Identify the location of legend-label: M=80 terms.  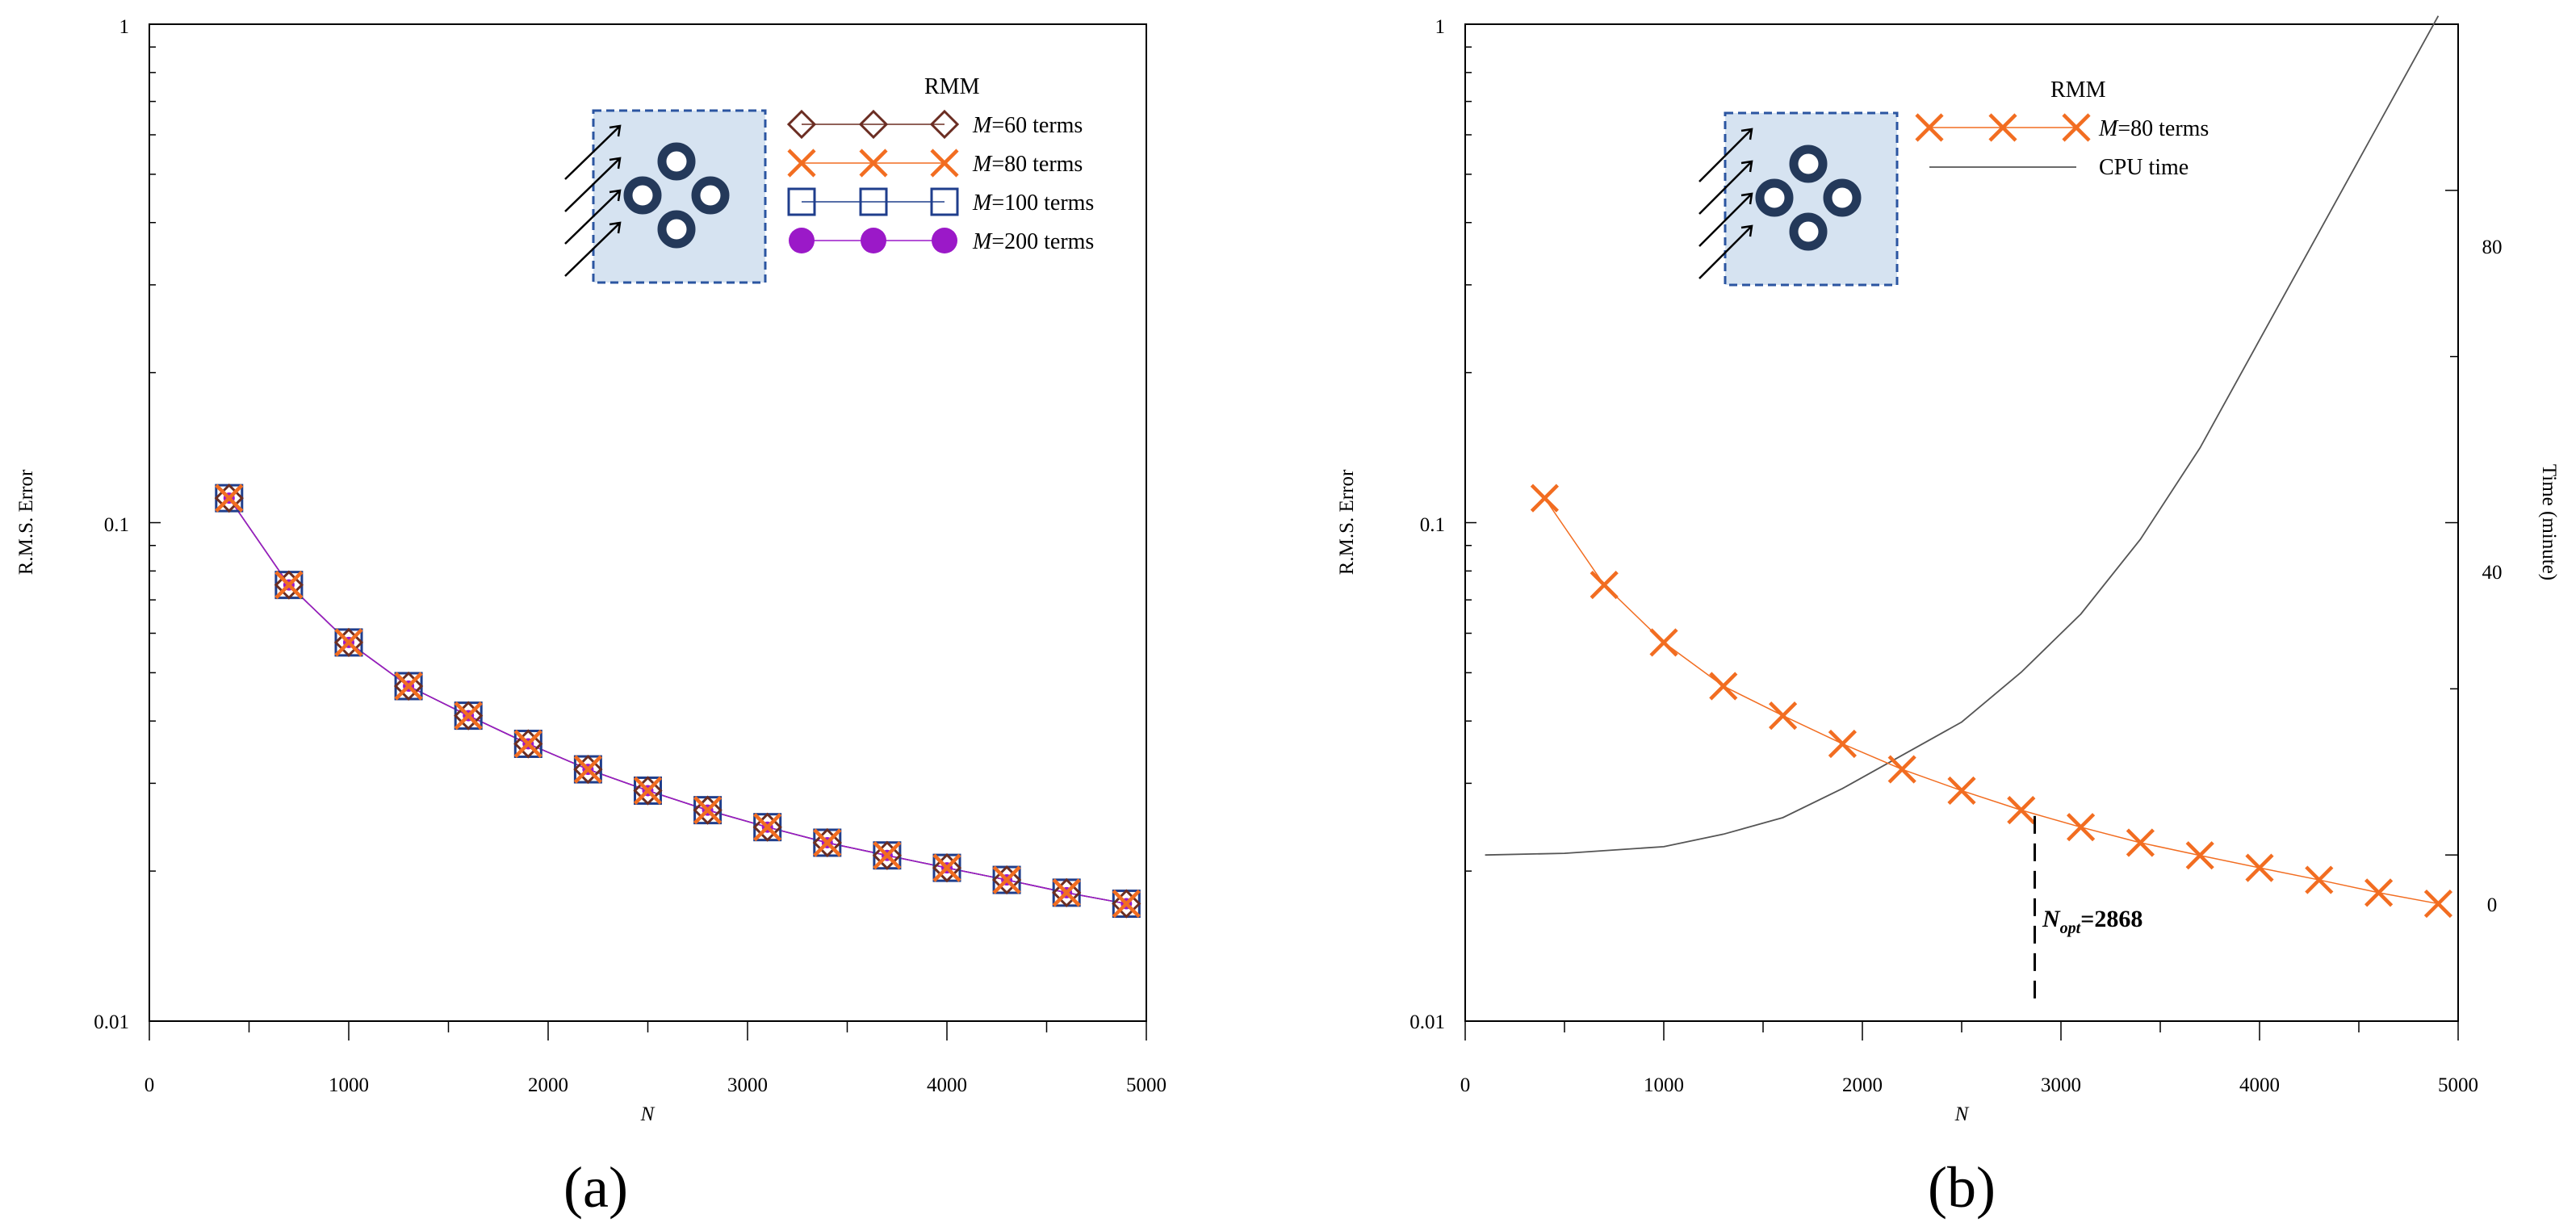
(2153, 128).